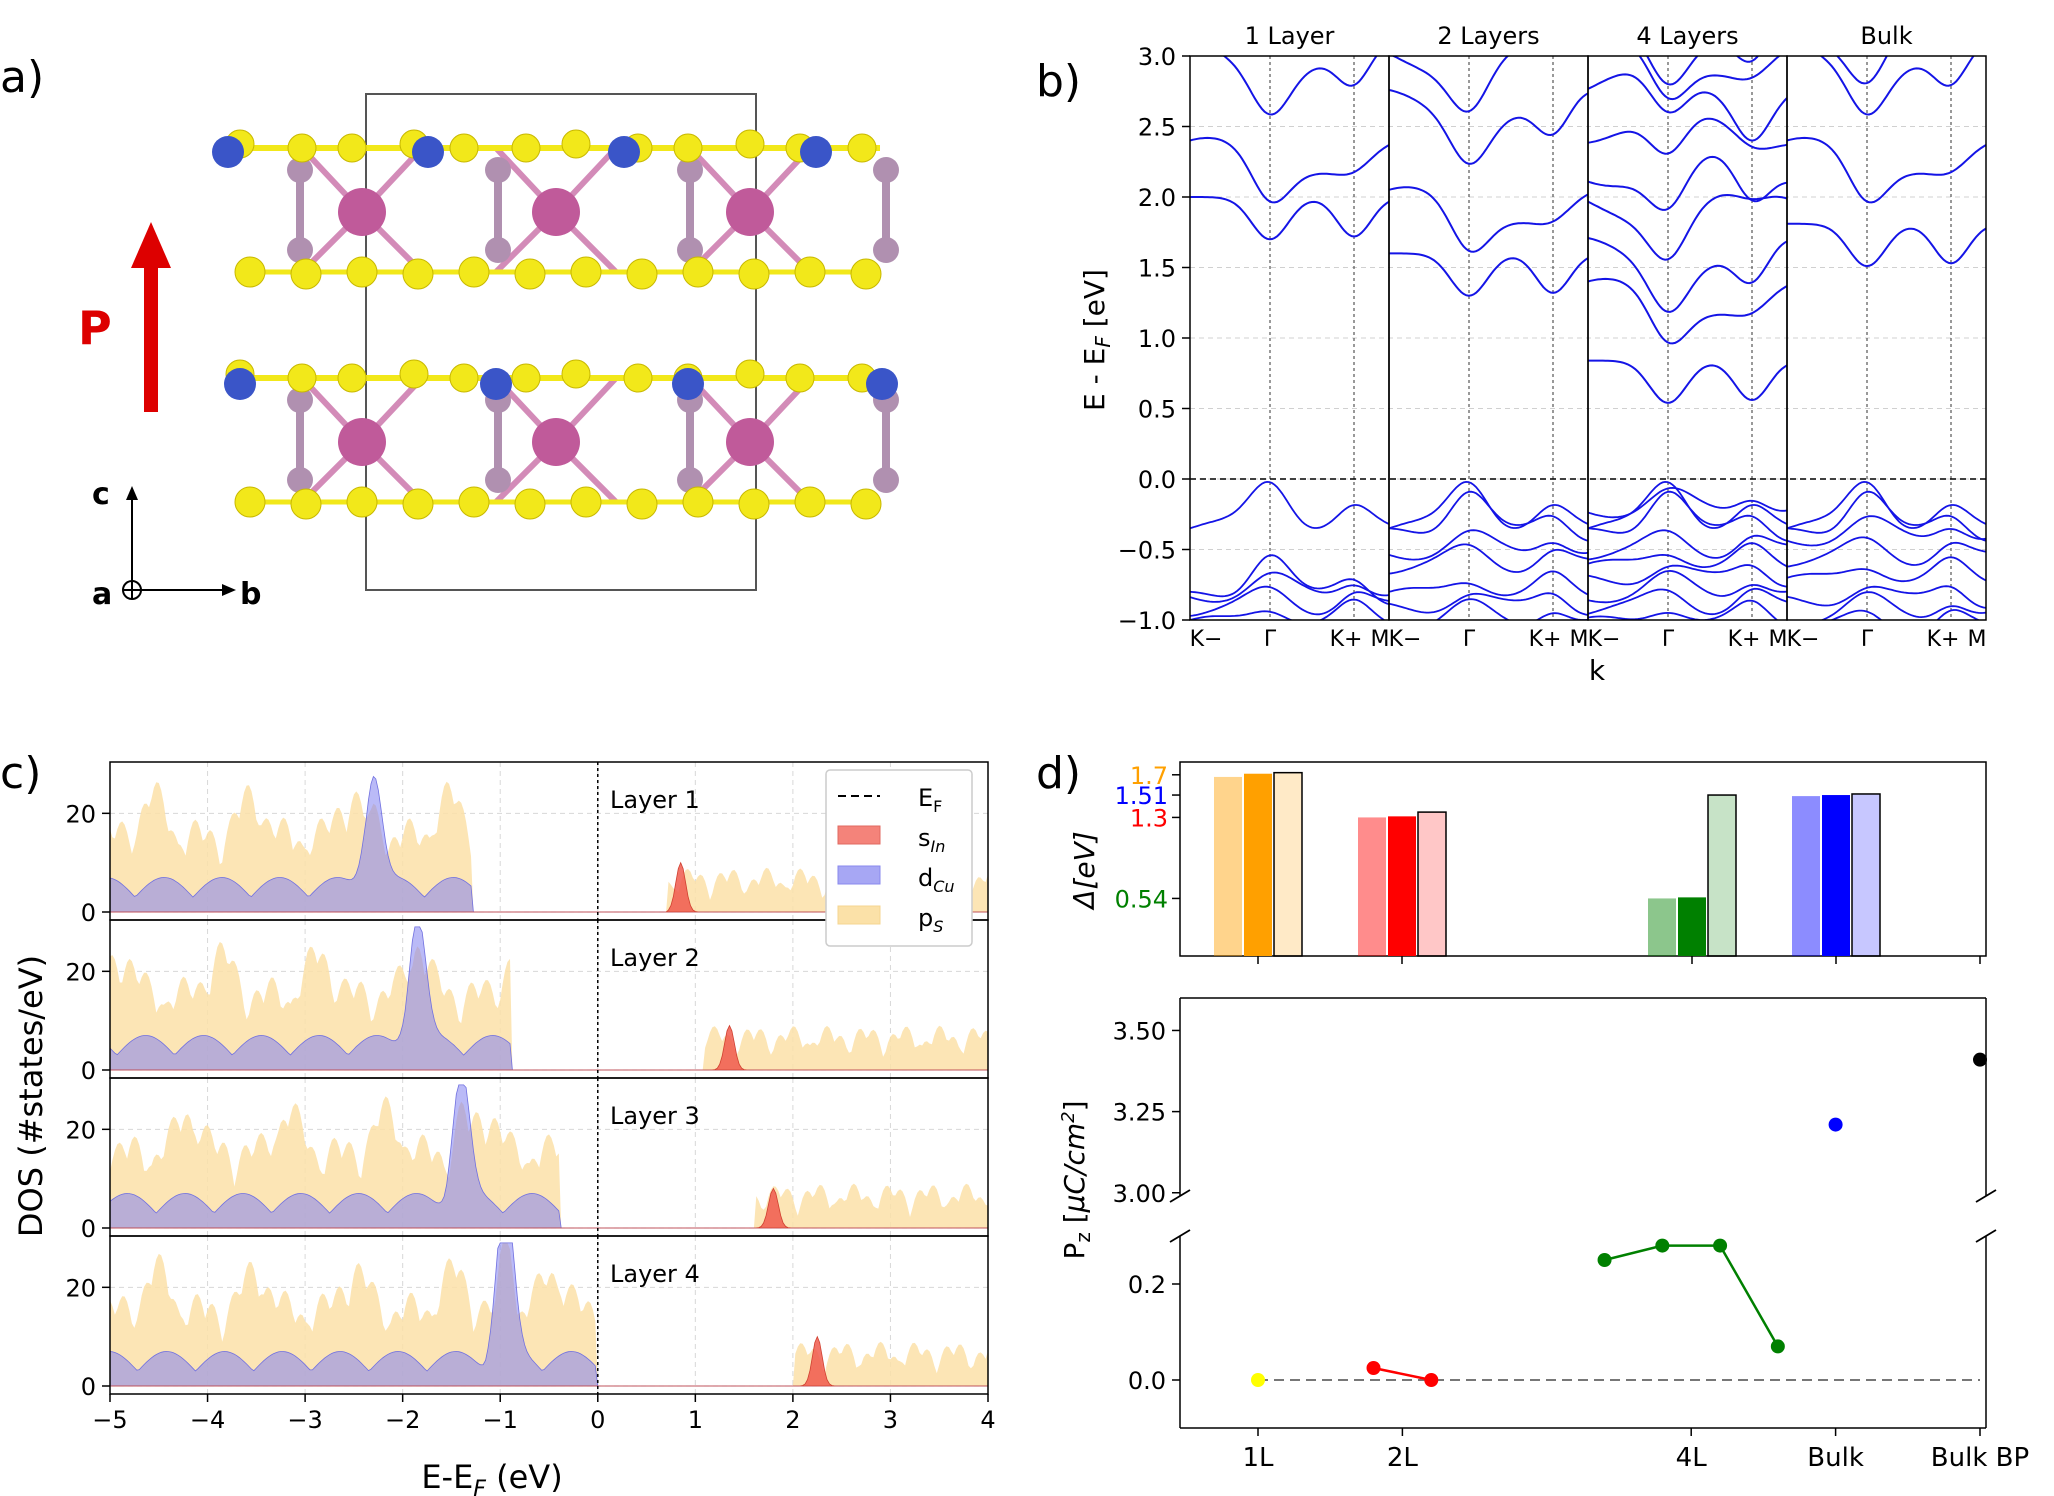  What do you see at coordinates (1058, 773) in the screenshot?
I see `panel-label-d: d)` at bounding box center [1058, 773].